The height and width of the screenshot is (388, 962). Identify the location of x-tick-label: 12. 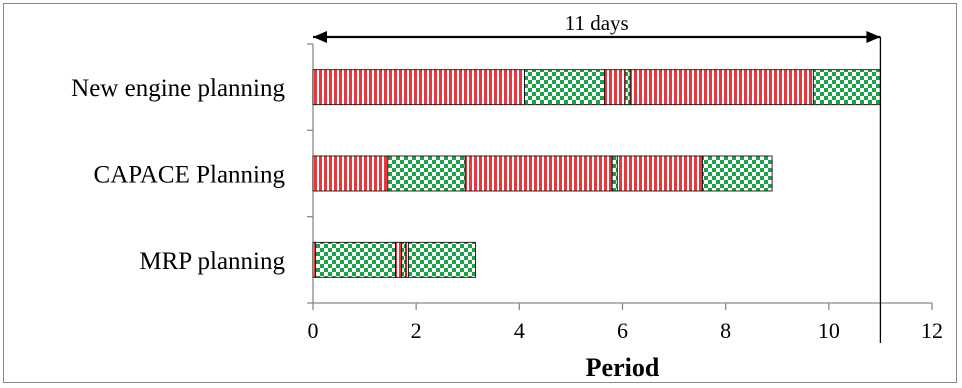
(932, 330).